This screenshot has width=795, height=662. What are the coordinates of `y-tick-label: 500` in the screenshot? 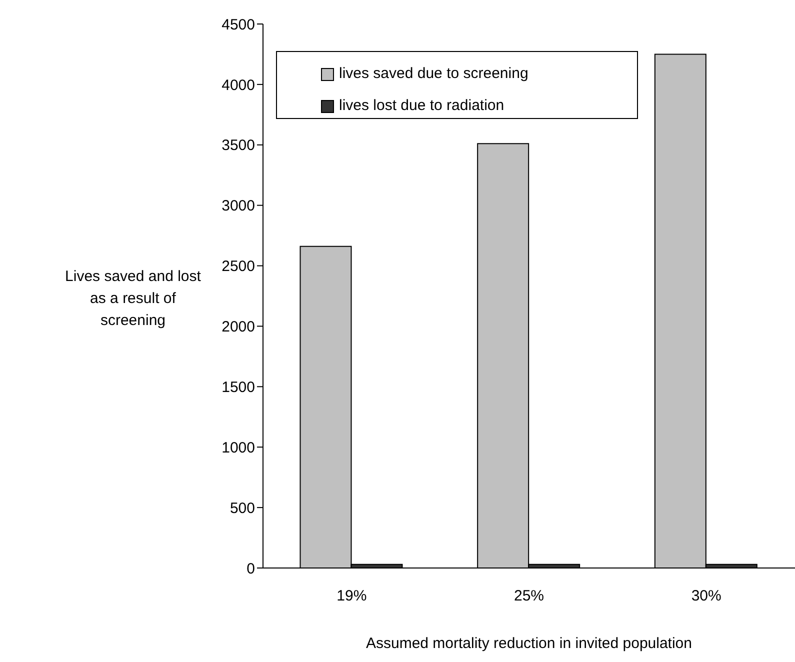 It's located at (242, 508).